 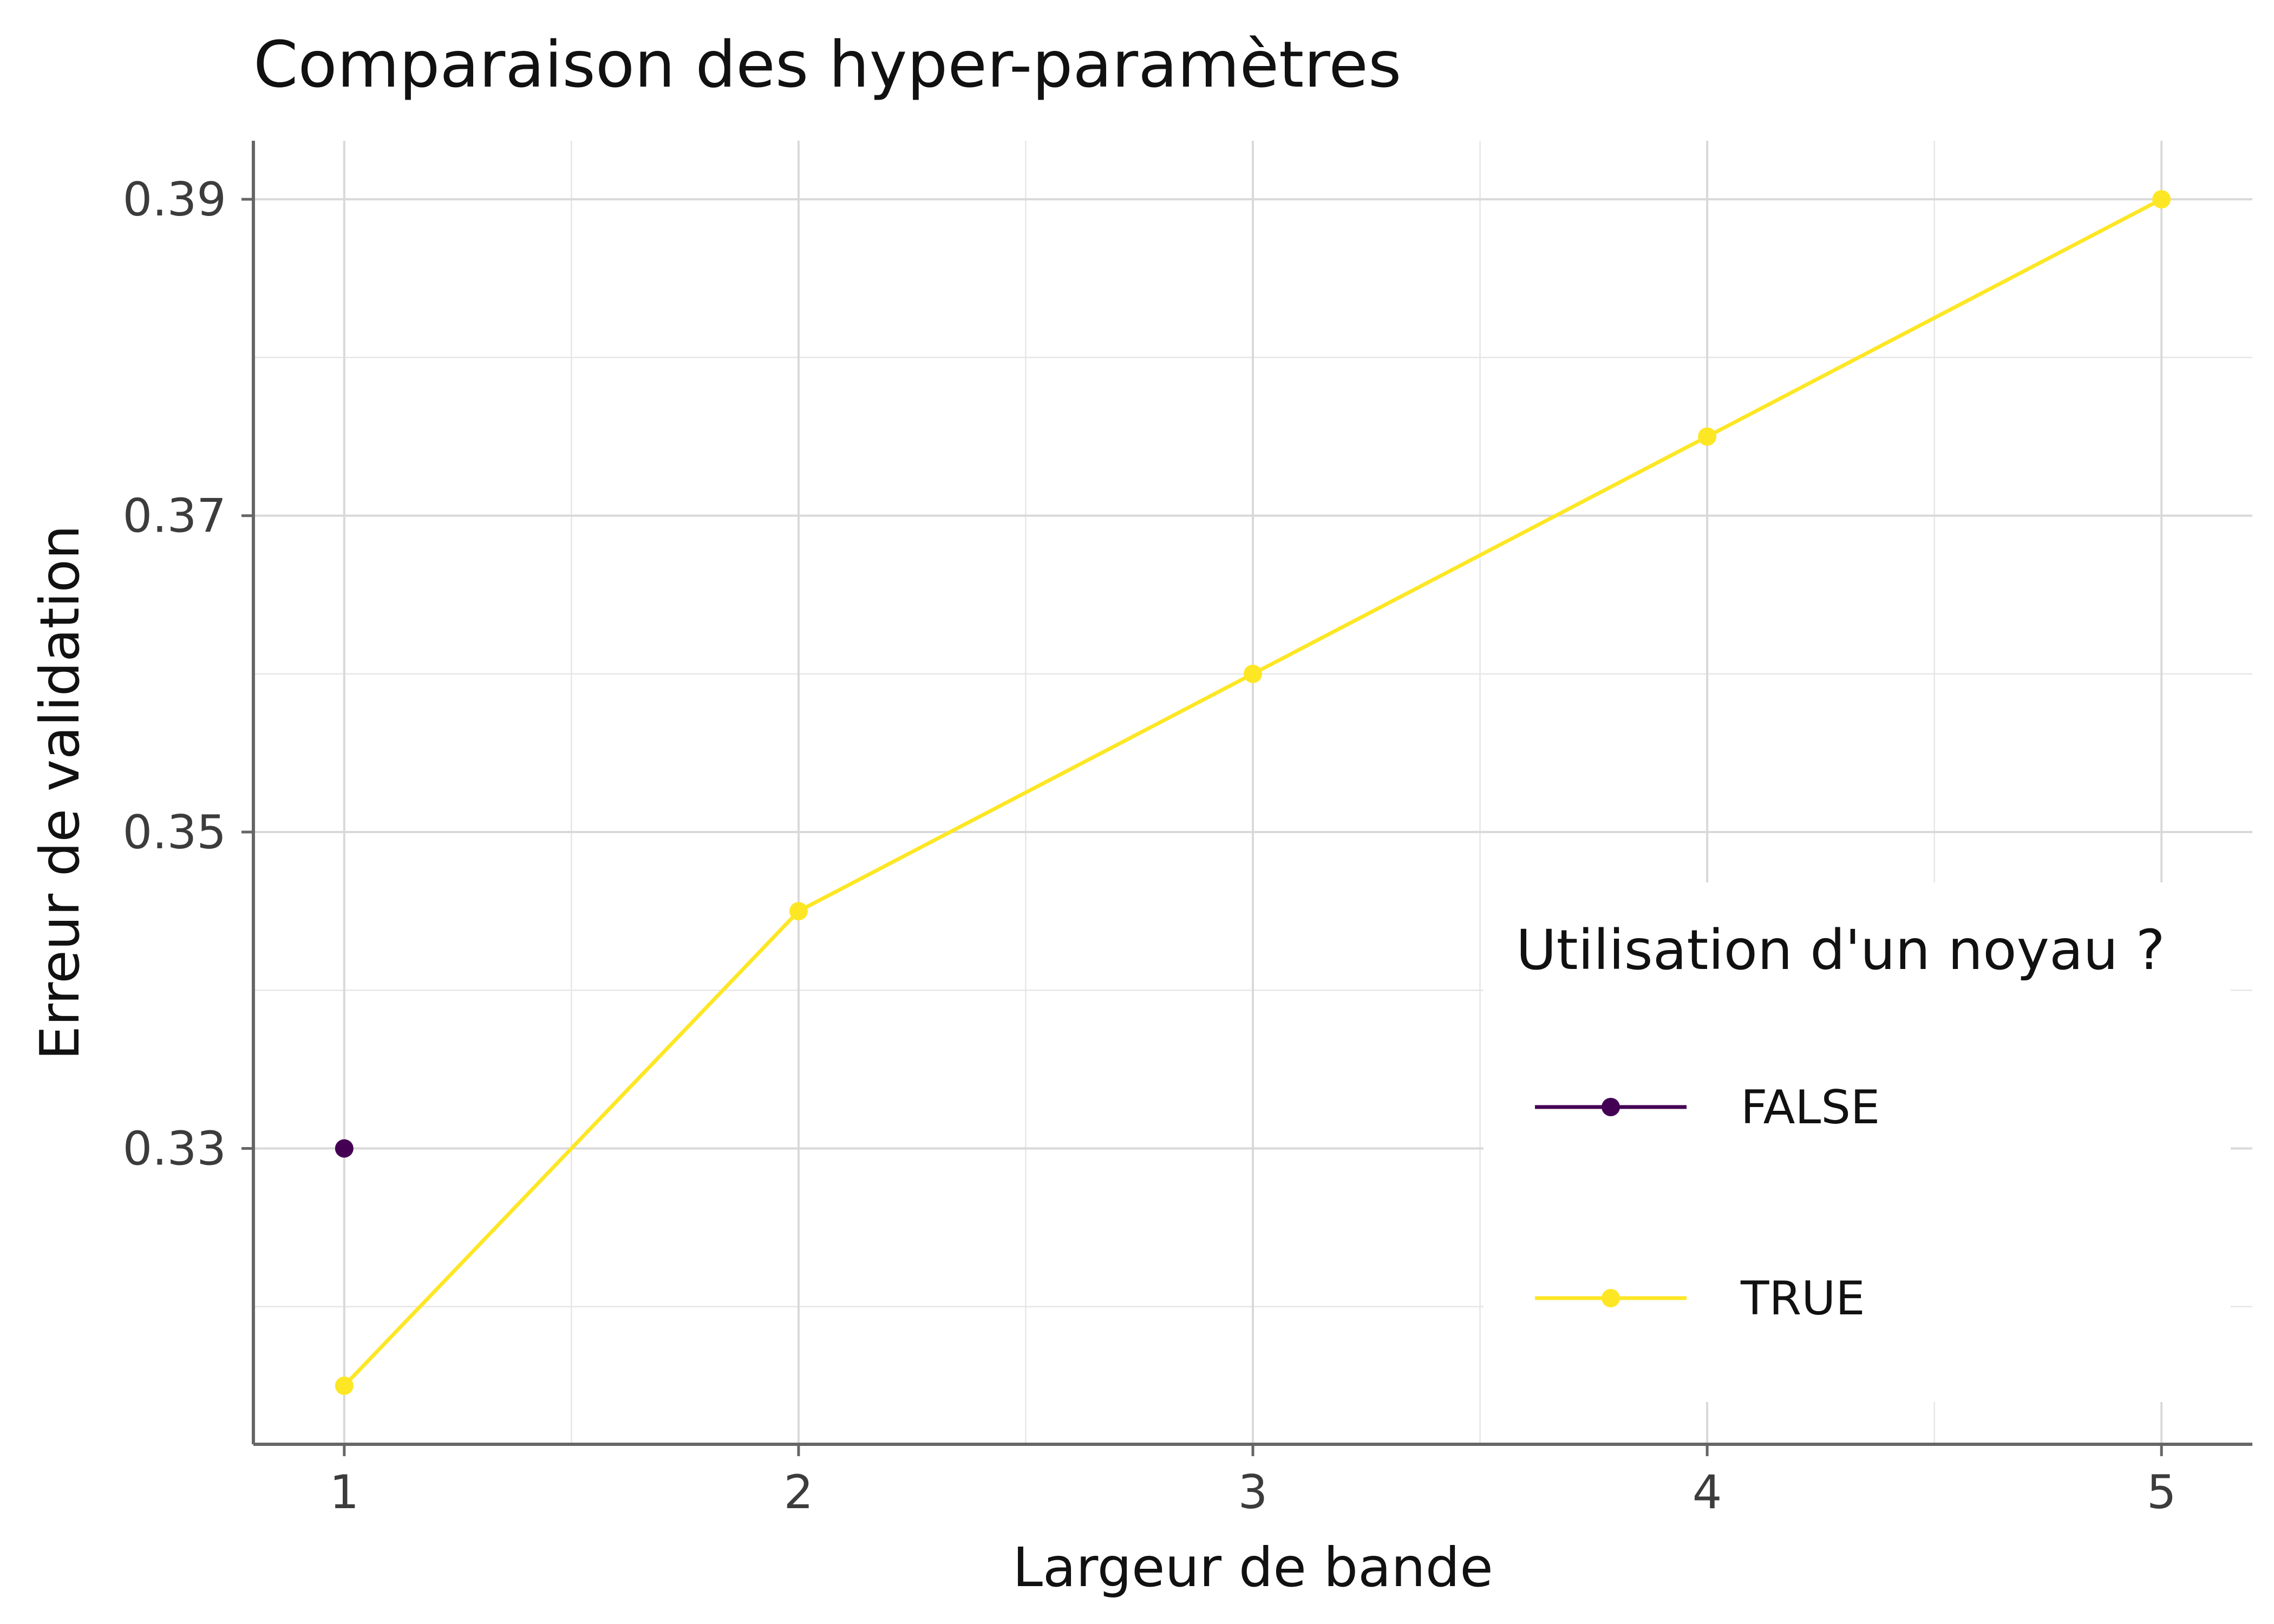 I want to click on x-tick-label: 2, so click(x=799, y=1492).